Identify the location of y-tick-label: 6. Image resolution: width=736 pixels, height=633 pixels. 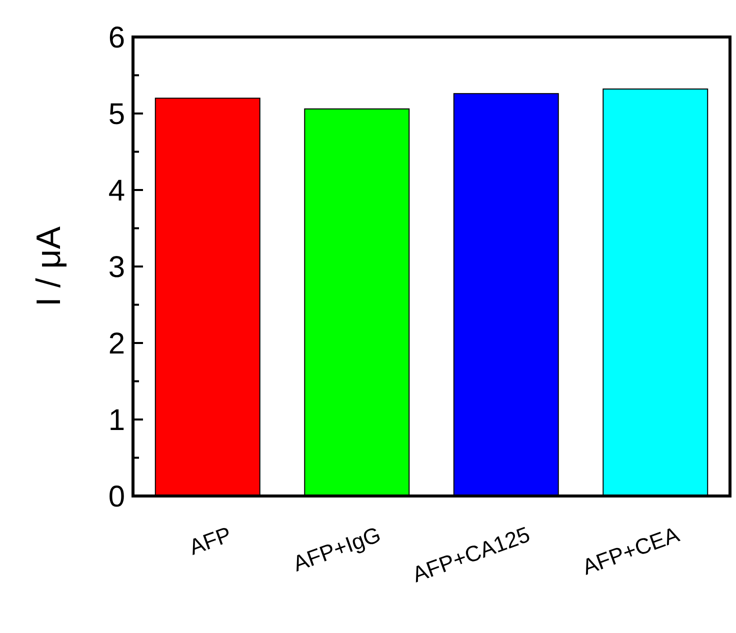
(116, 38).